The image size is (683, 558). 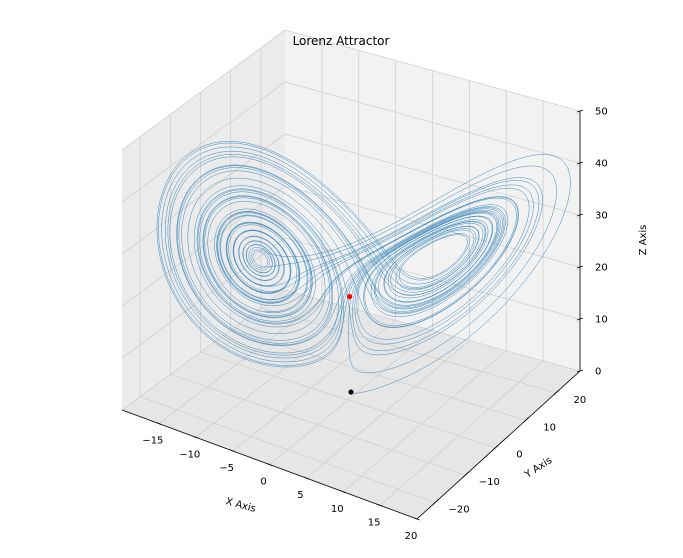 What do you see at coordinates (341, 41) in the screenshot?
I see `chart-title: Lorenz Attractor` at bounding box center [341, 41].